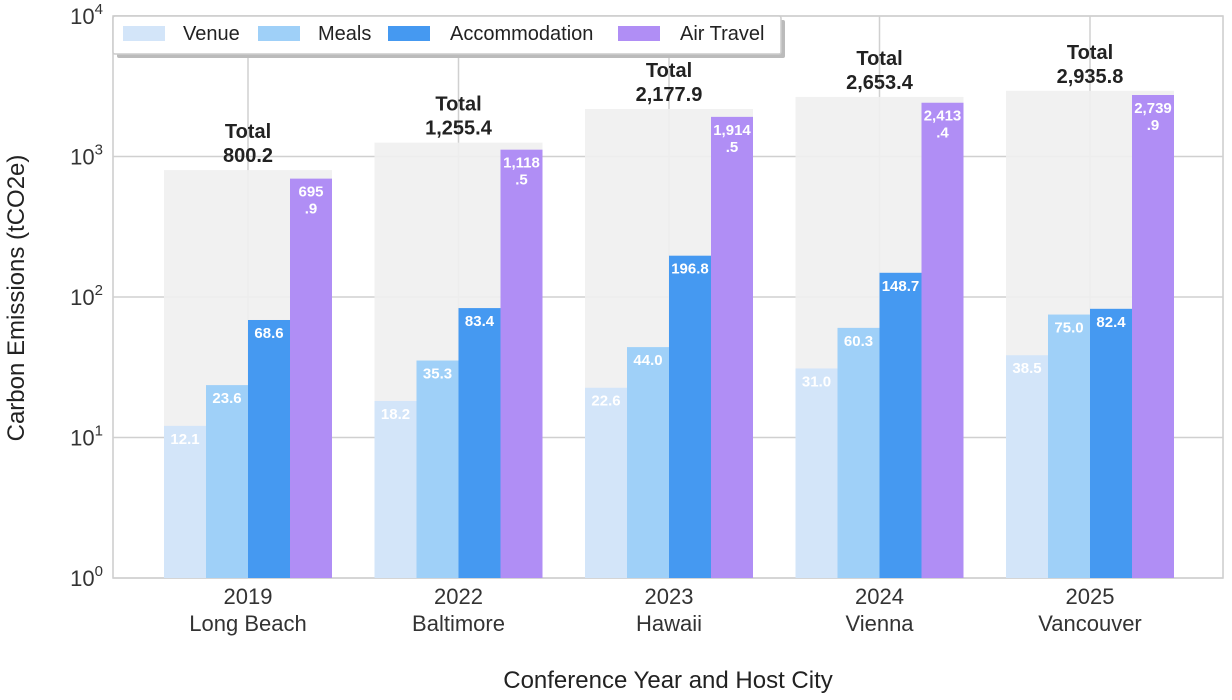  What do you see at coordinates (521, 163) in the screenshot?
I see `bar-value-label-line: 1,118` at bounding box center [521, 163].